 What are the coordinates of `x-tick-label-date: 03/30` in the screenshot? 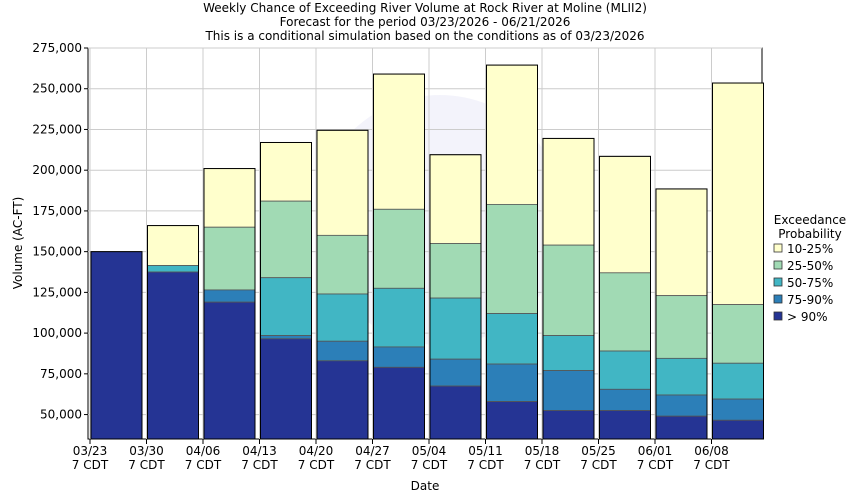 It's located at (146, 451).